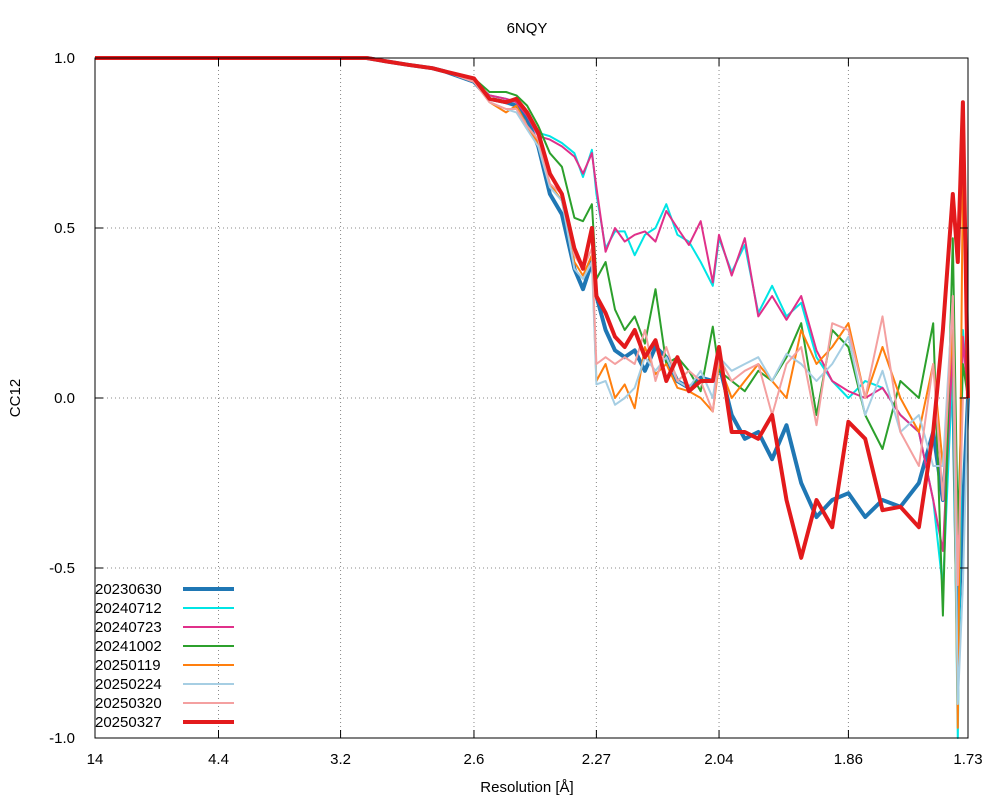  Describe the element at coordinates (596, 759) in the screenshot. I see `x-tick-label: 2.27` at that location.